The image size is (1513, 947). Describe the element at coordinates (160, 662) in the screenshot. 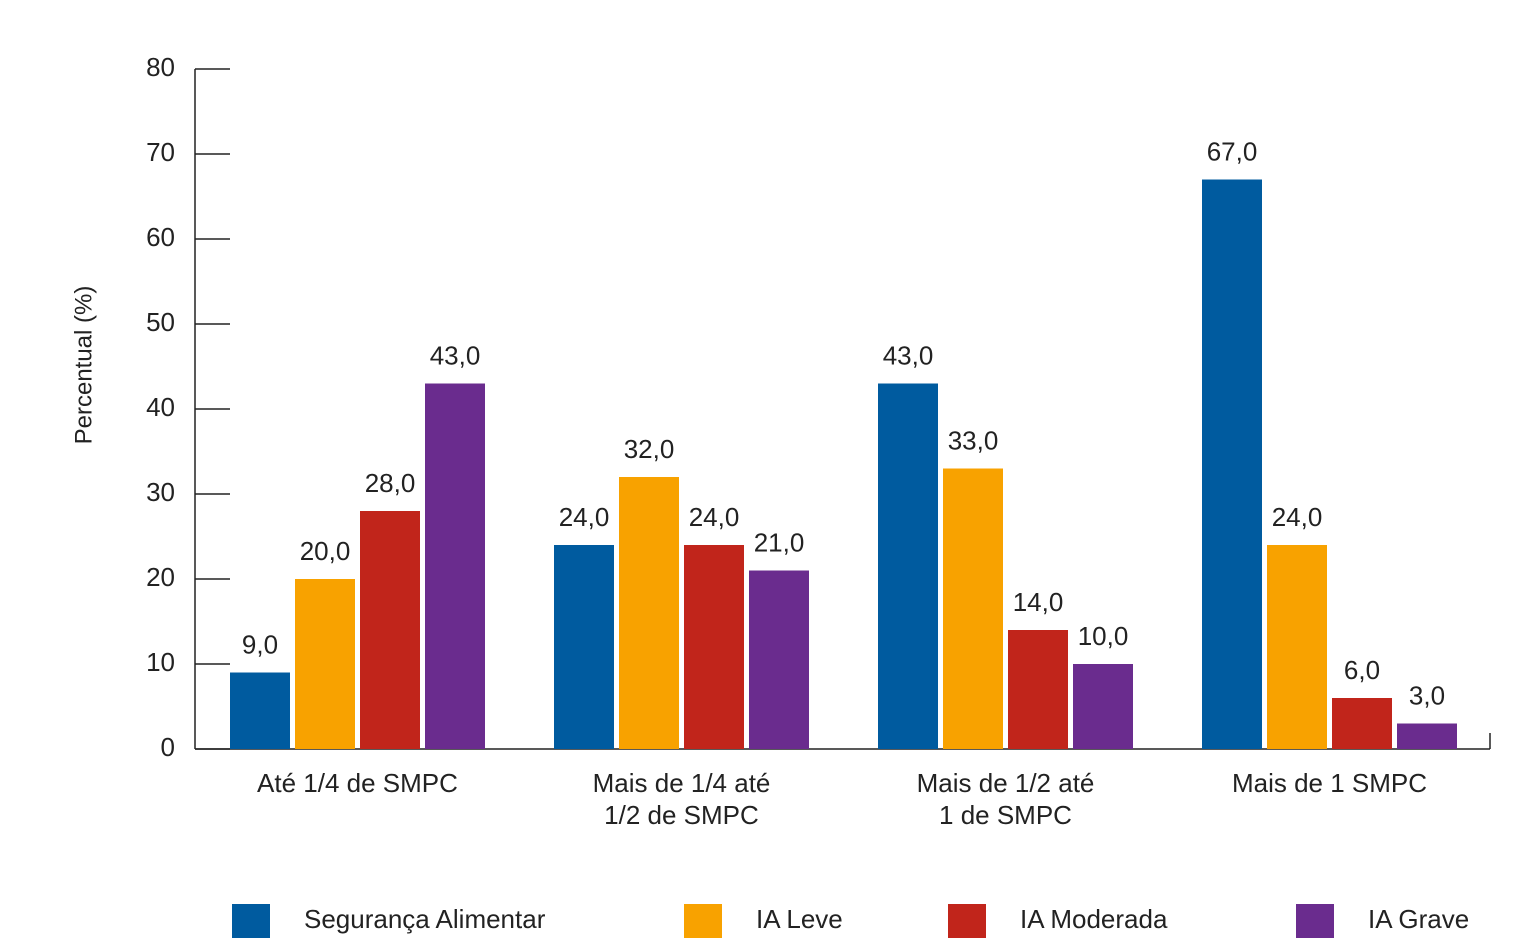

I see `y-tick-label: 10` at that location.